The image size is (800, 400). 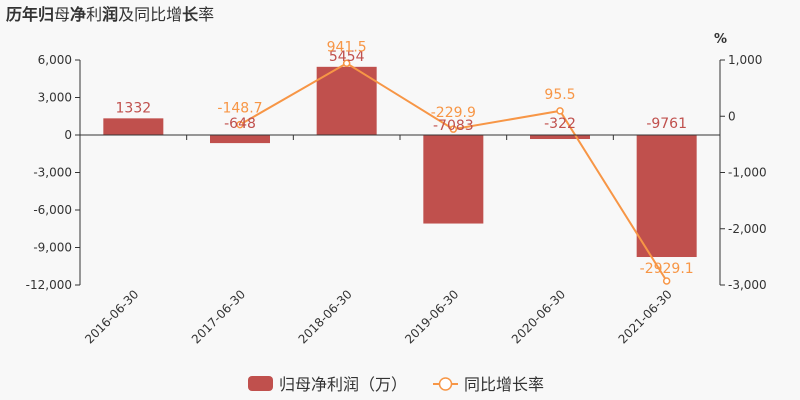 I want to click on legend: 归母净利润（万） 同比增长率, so click(x=396, y=384).